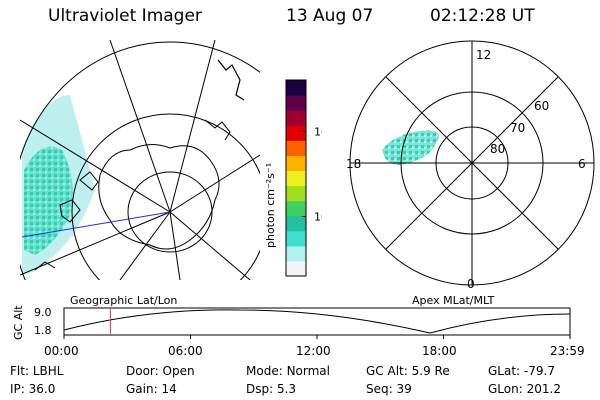  I want to click on time-tick-1: 06:00, so click(185, 351).